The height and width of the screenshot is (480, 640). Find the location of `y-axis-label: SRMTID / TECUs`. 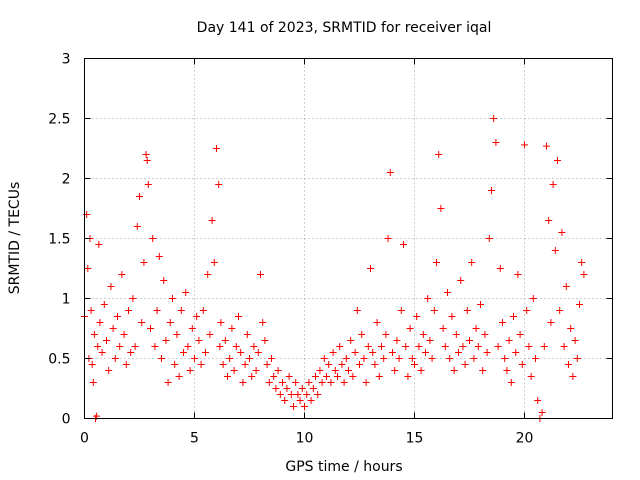

y-axis-label: SRMTID / TECUs is located at coordinates (15, 238).